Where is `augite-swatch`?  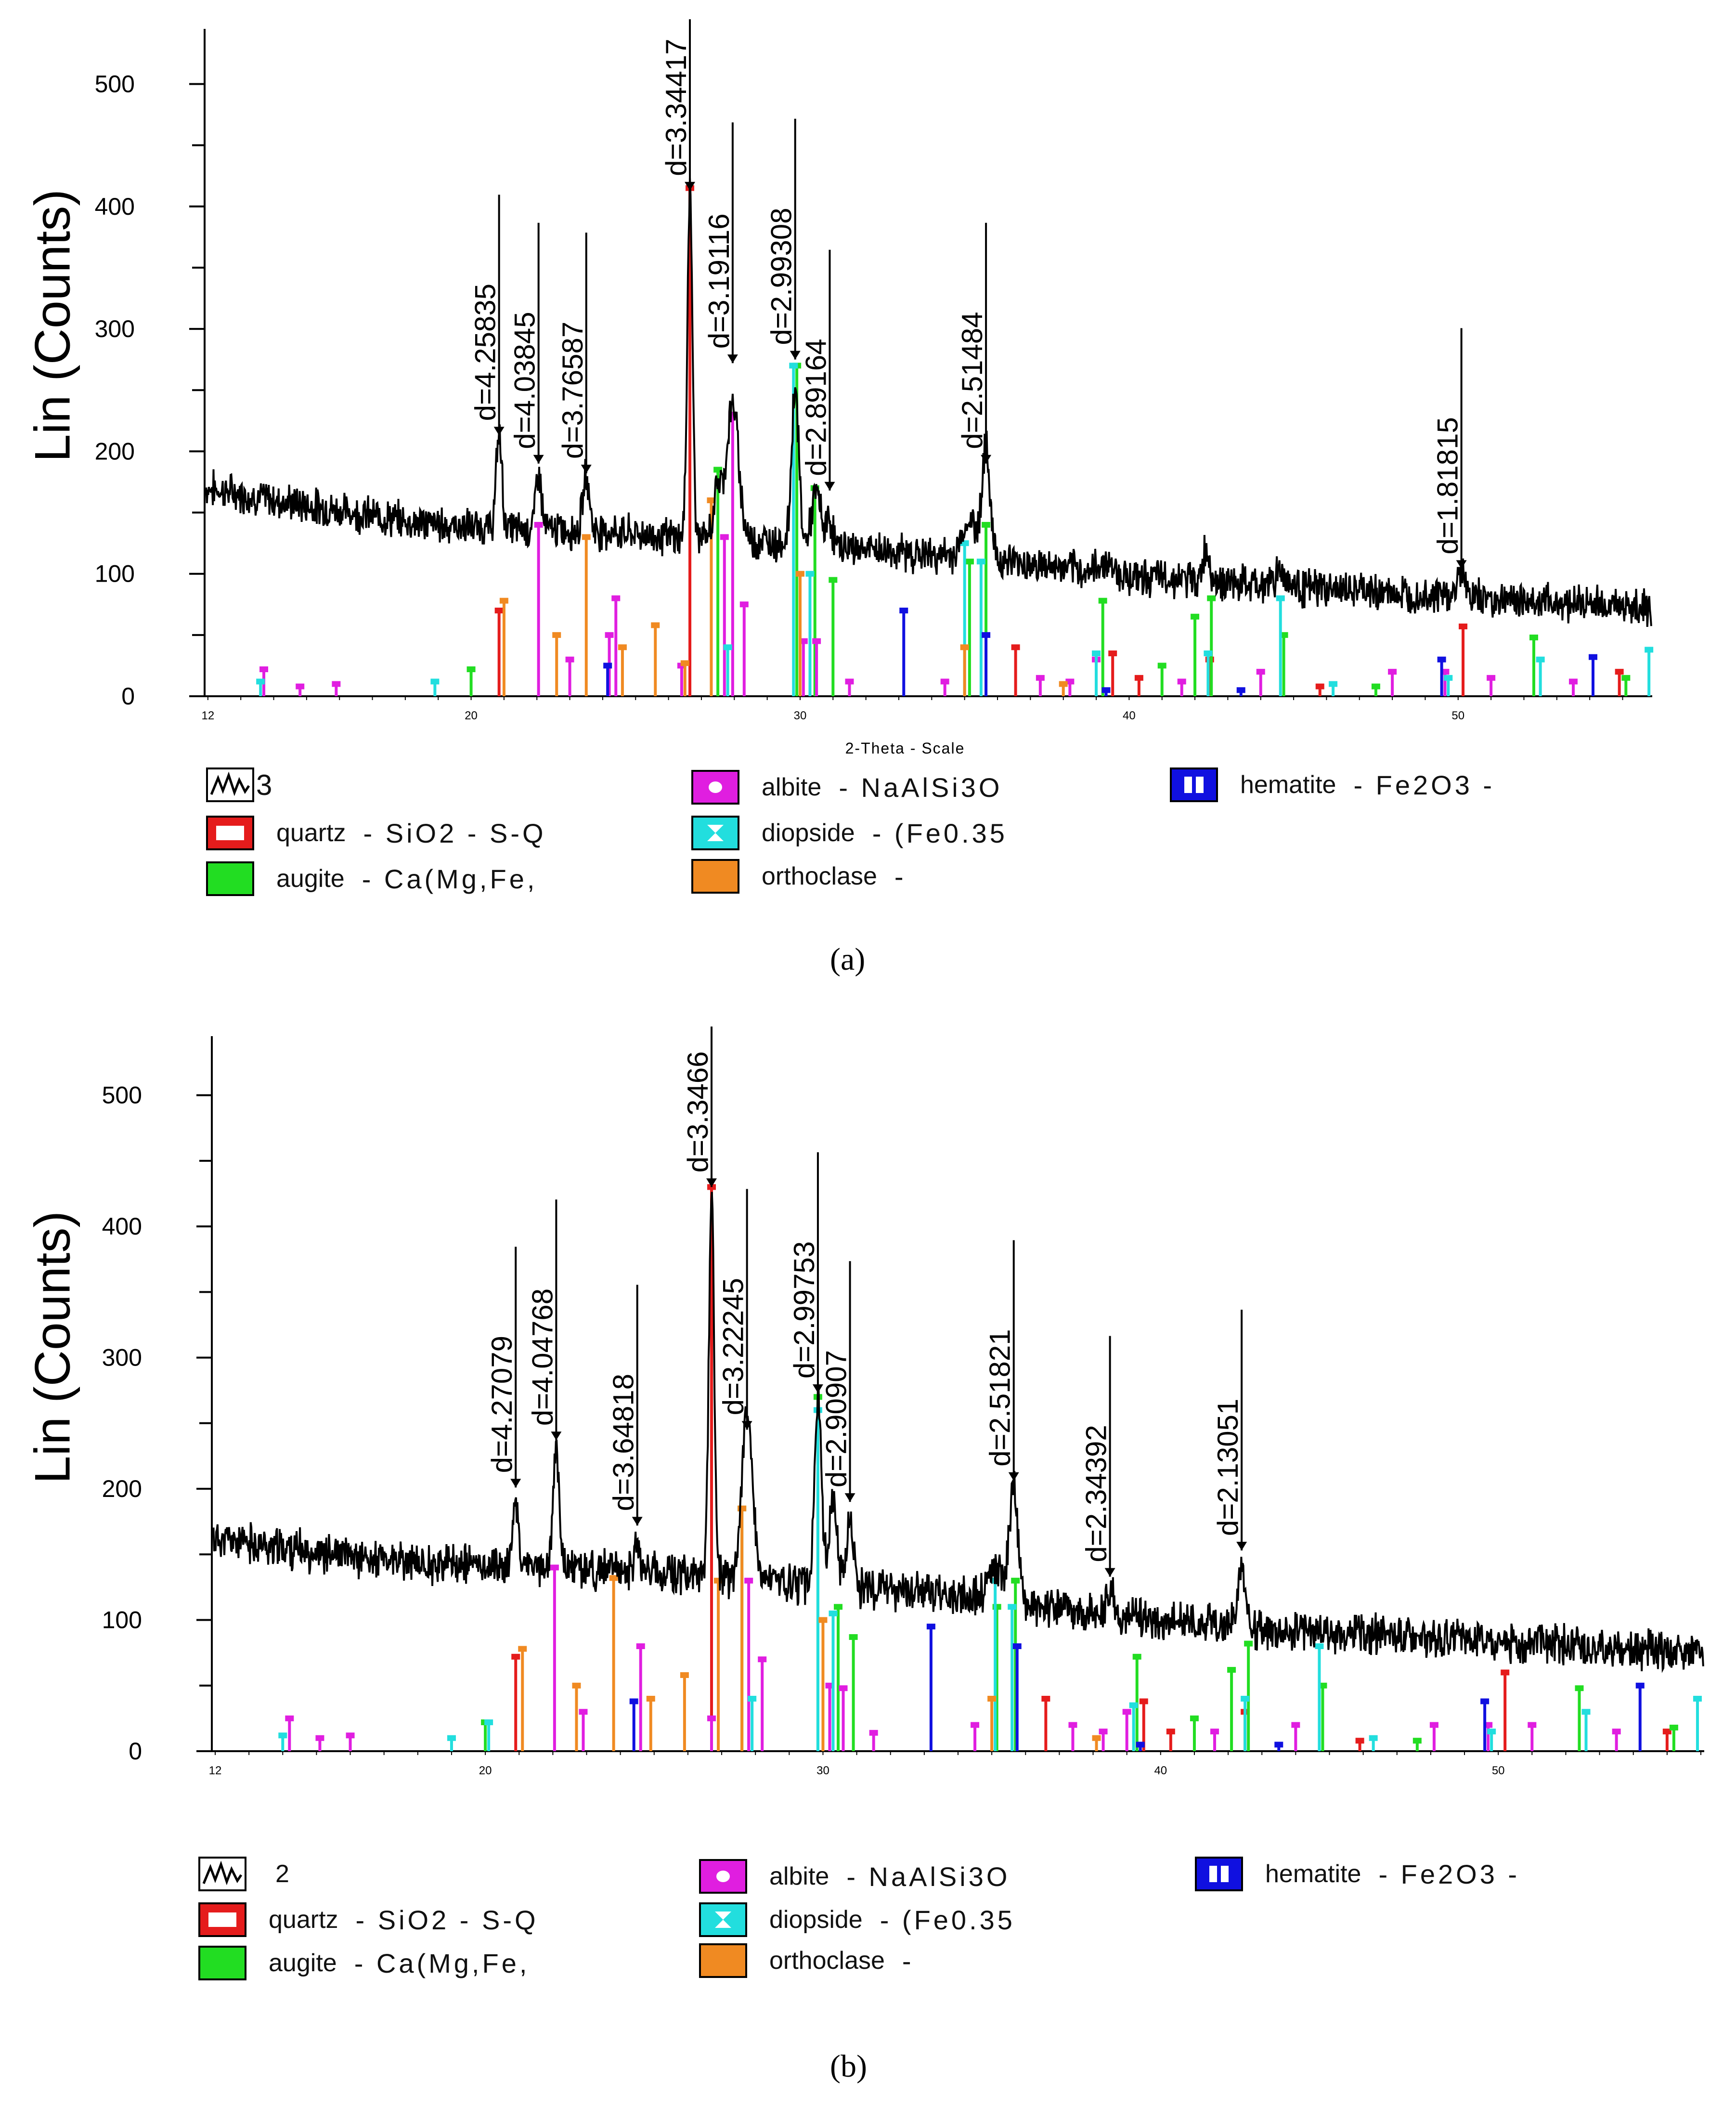 augite-swatch is located at coordinates (230, 878).